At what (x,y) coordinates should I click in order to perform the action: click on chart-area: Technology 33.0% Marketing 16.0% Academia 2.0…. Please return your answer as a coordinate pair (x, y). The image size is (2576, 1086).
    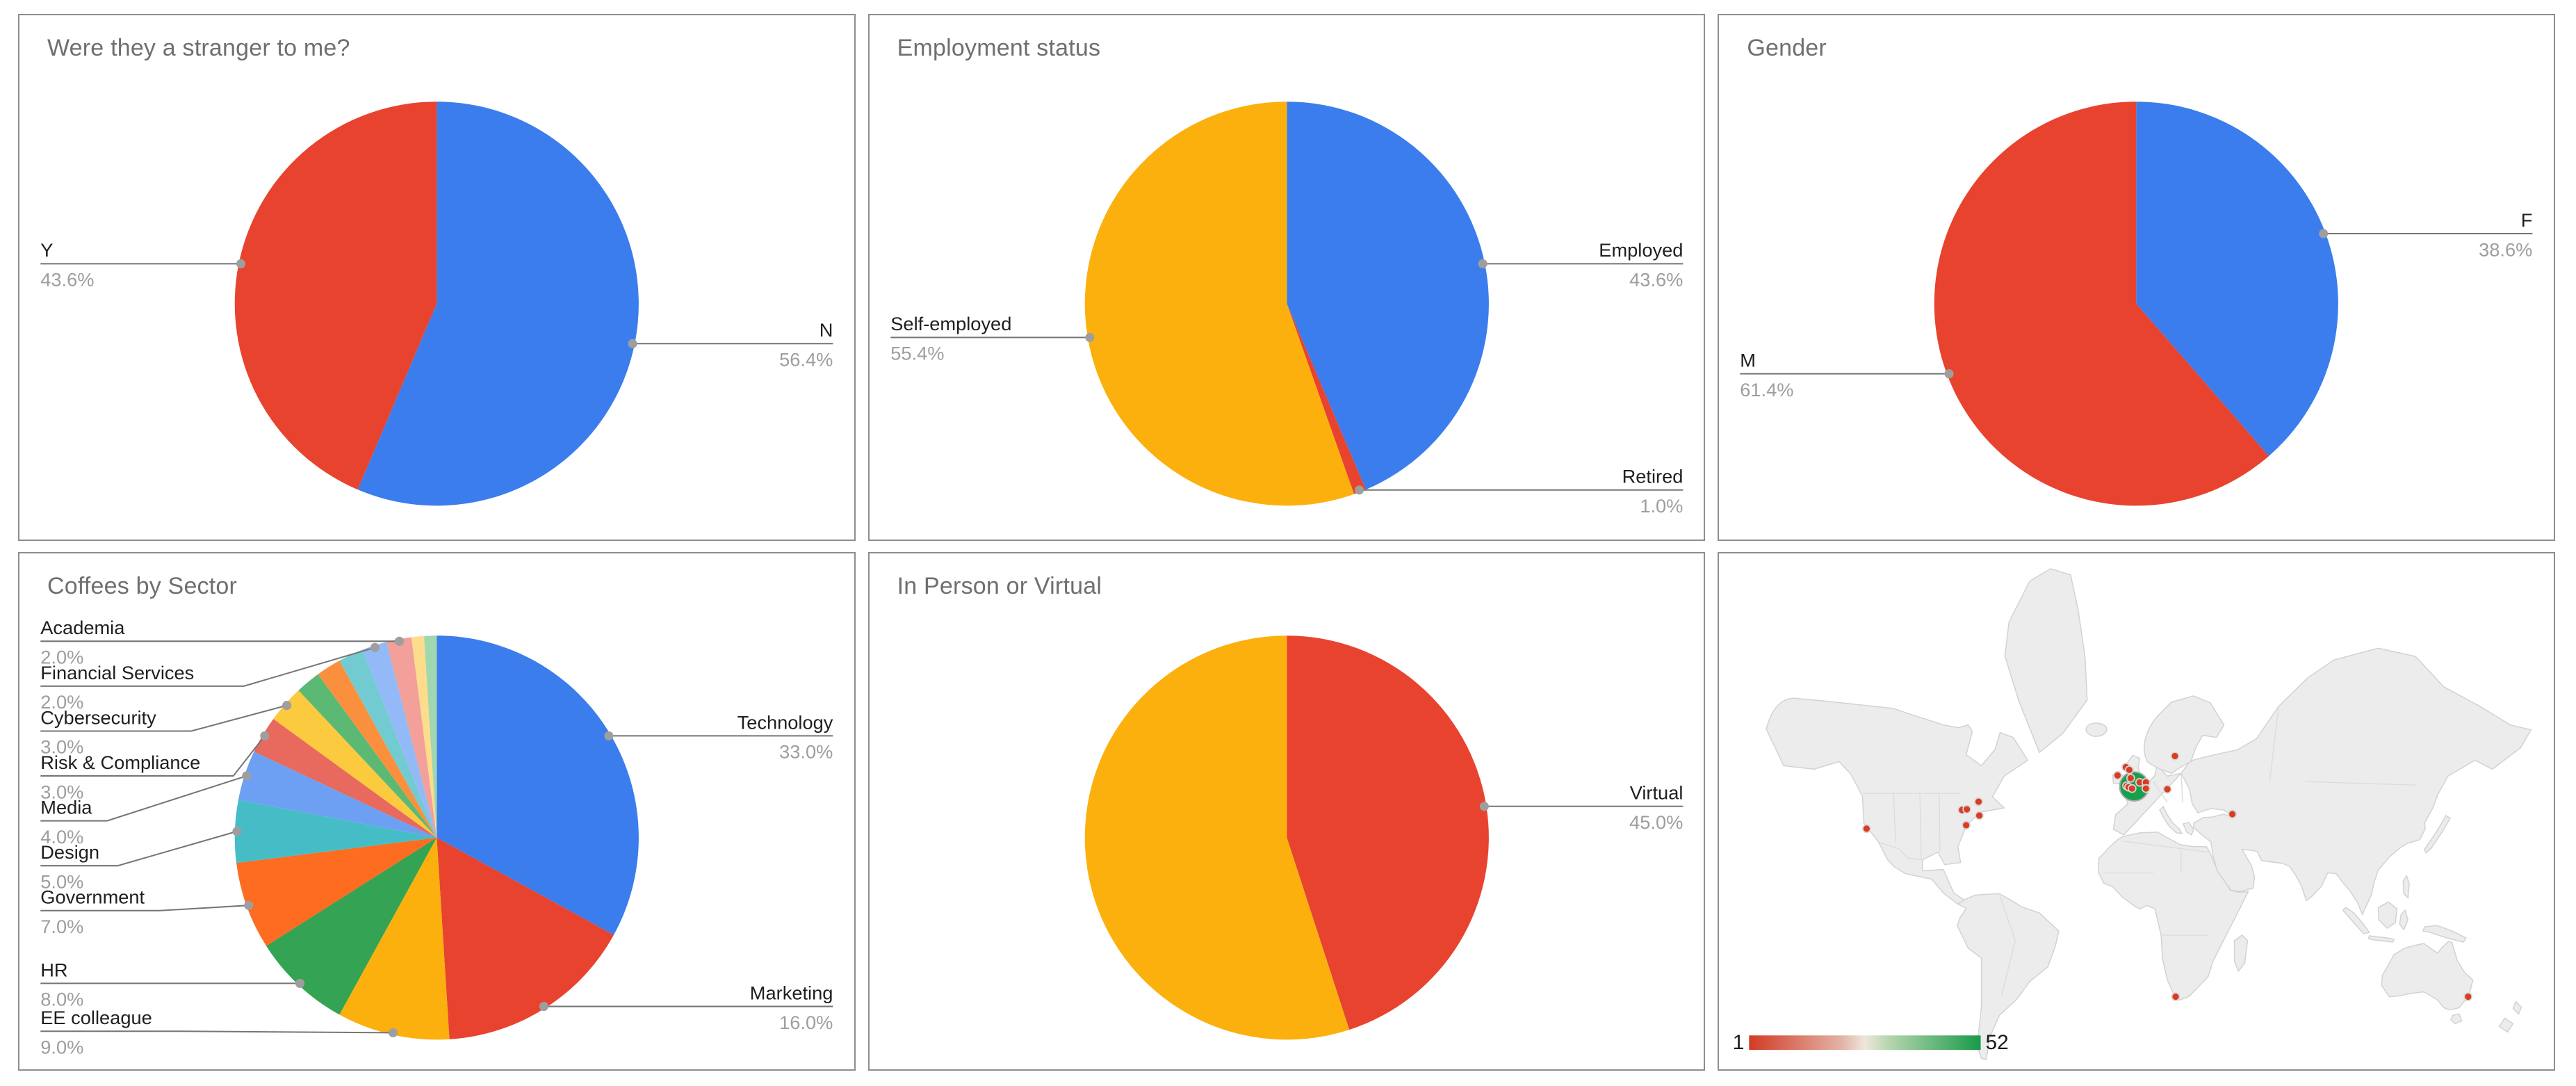
    Looking at the image, I should click on (436, 835).